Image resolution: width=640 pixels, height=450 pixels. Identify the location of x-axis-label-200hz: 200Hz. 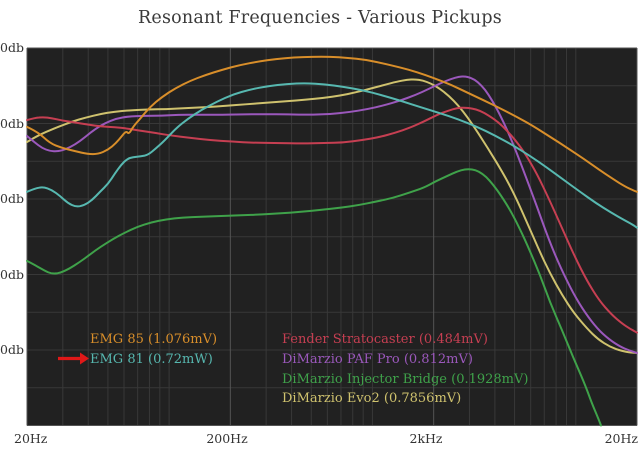
(227, 438).